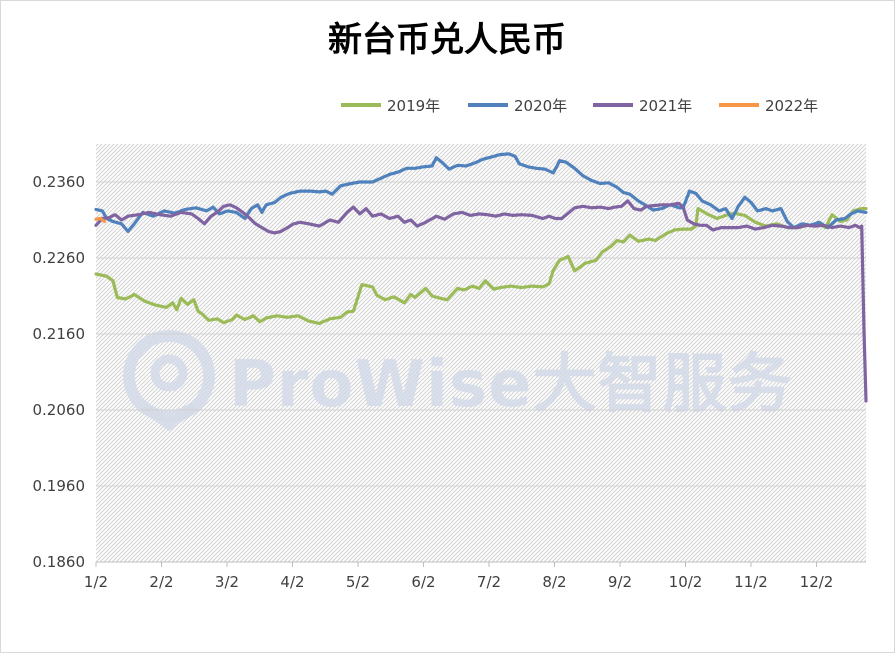 The image size is (895, 653). Describe the element at coordinates (791, 106) in the screenshot. I see `legend-label: 2022年` at that location.